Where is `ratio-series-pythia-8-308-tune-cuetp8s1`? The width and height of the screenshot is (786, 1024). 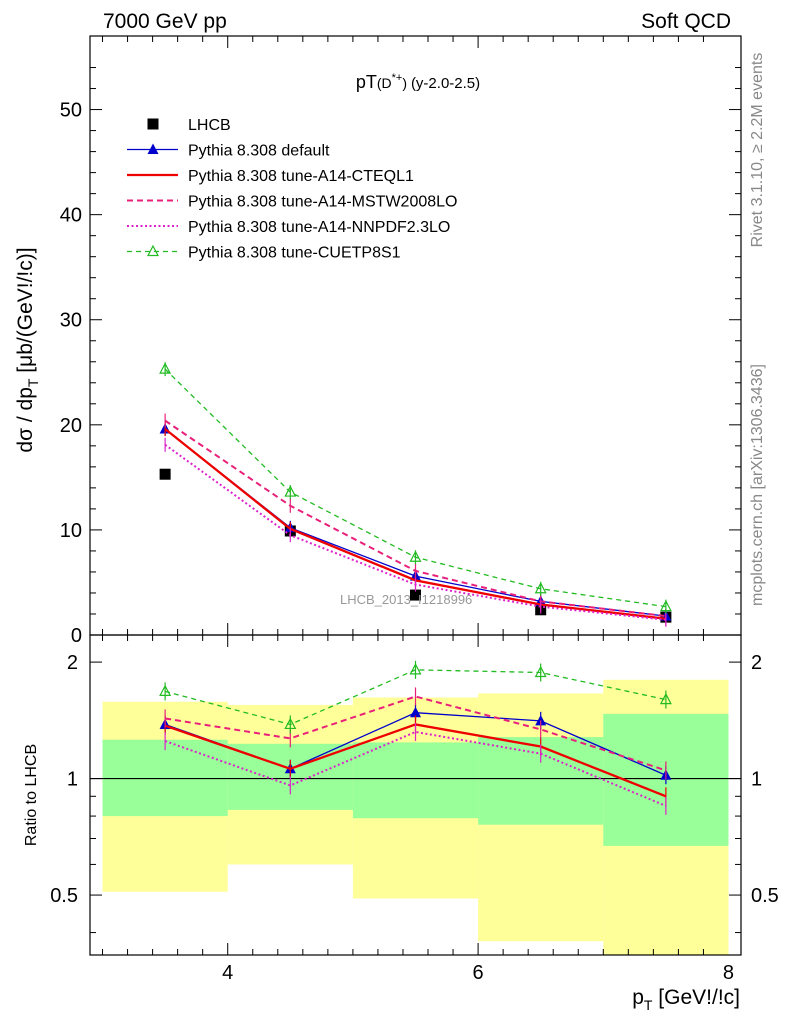 ratio-series-pythia-8-308-tune-cuetp8s1 is located at coordinates (415, 697).